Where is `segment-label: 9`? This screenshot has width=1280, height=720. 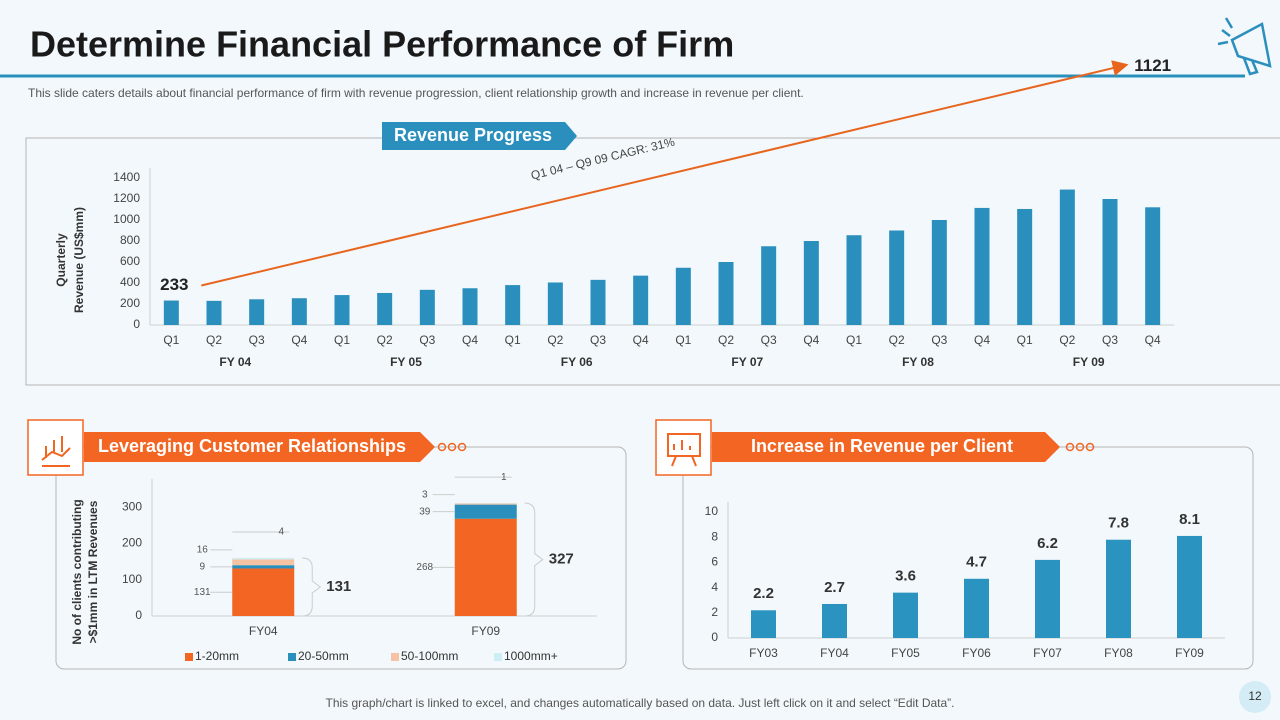
segment-label: 9 is located at coordinates (202, 566).